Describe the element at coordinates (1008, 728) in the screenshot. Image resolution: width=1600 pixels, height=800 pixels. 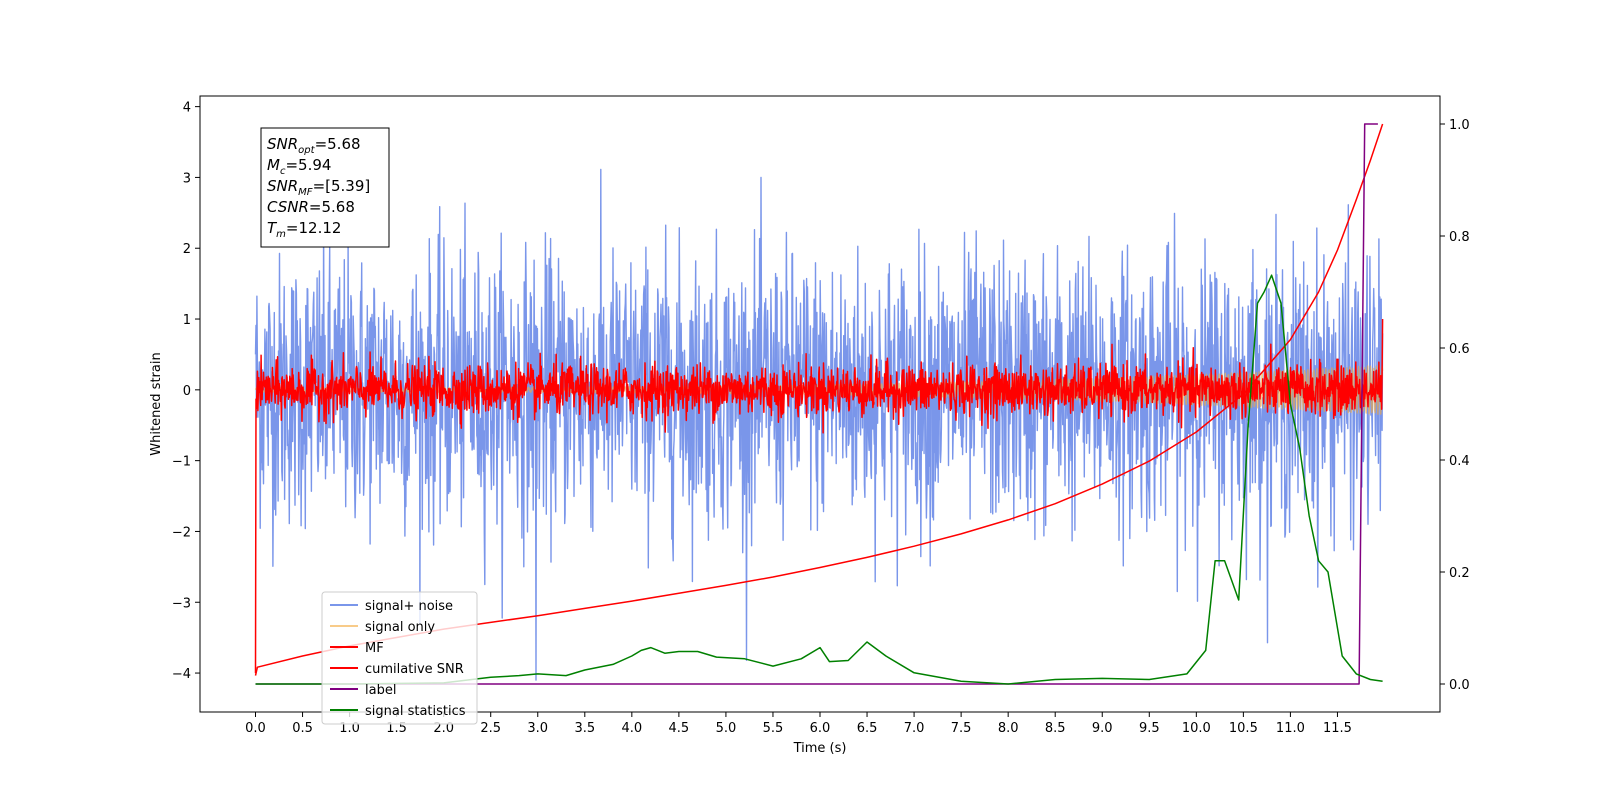
I see `x-tick-label: 8.0` at that location.